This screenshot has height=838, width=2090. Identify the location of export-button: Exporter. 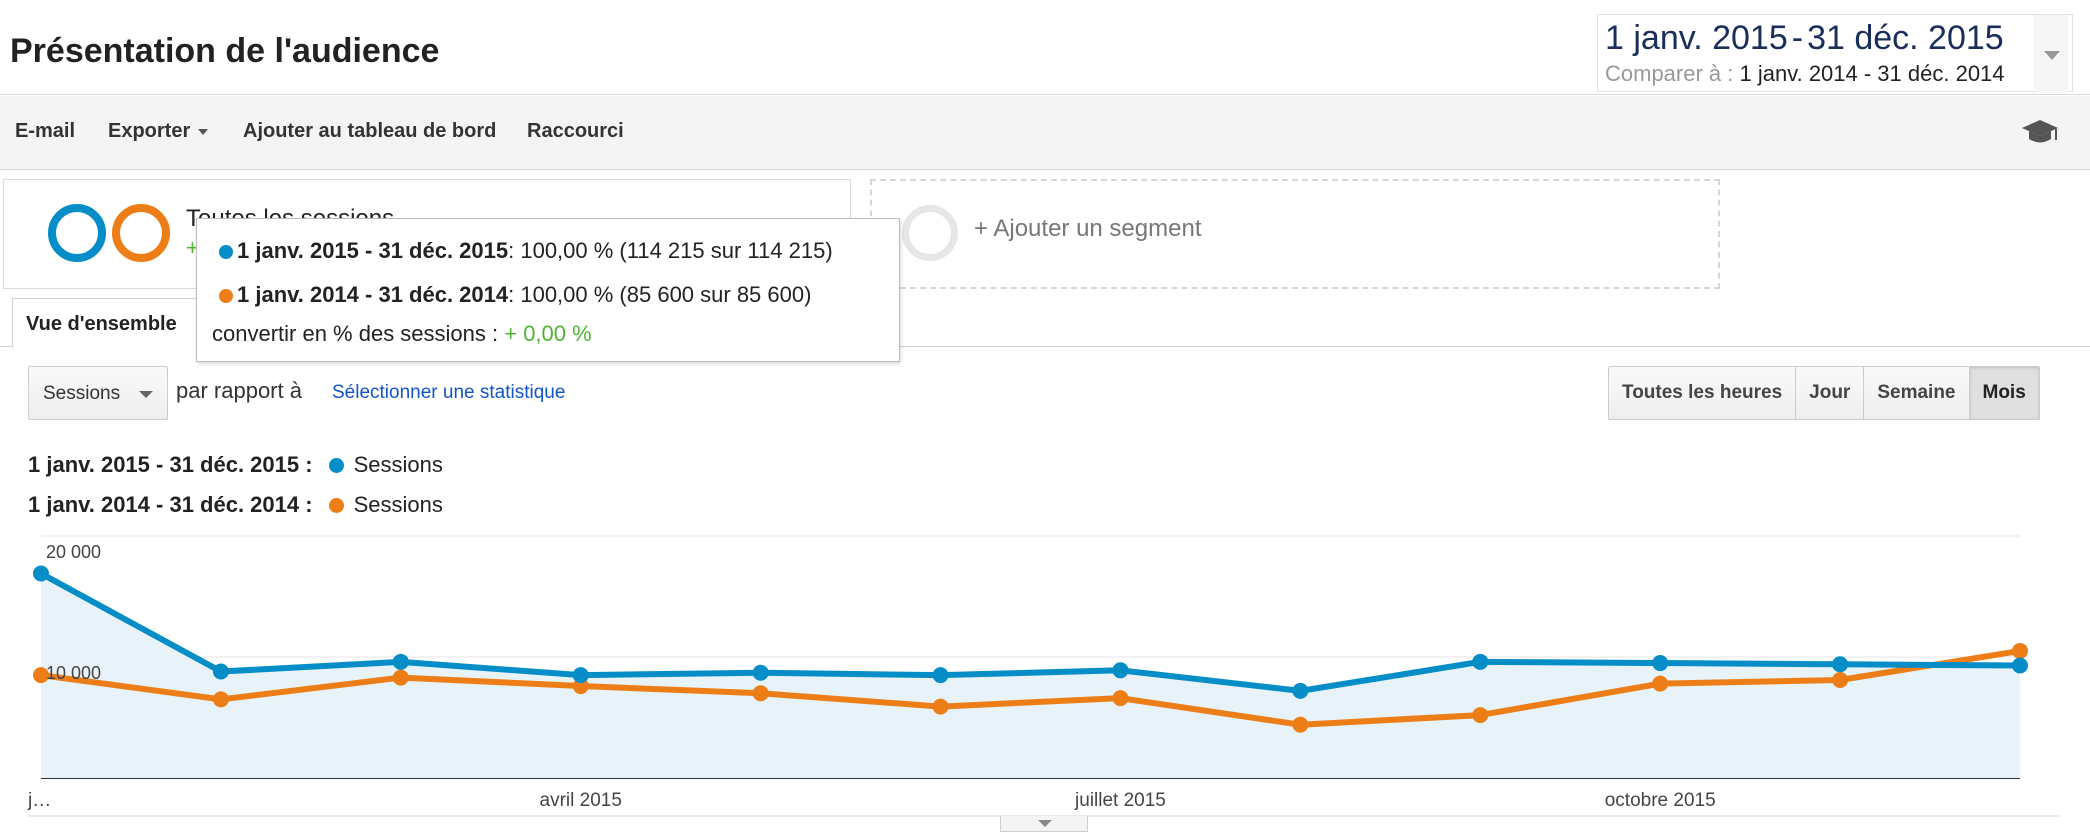
(158, 131).